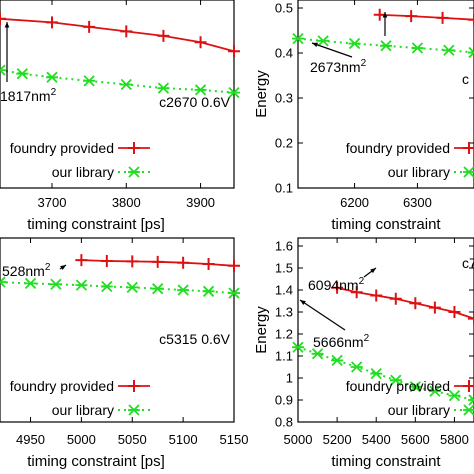 This screenshot has height=474, width=474. What do you see at coordinates (468, 172) in the screenshot?
I see `panel-top-right-legend-library-marker` at bounding box center [468, 172].